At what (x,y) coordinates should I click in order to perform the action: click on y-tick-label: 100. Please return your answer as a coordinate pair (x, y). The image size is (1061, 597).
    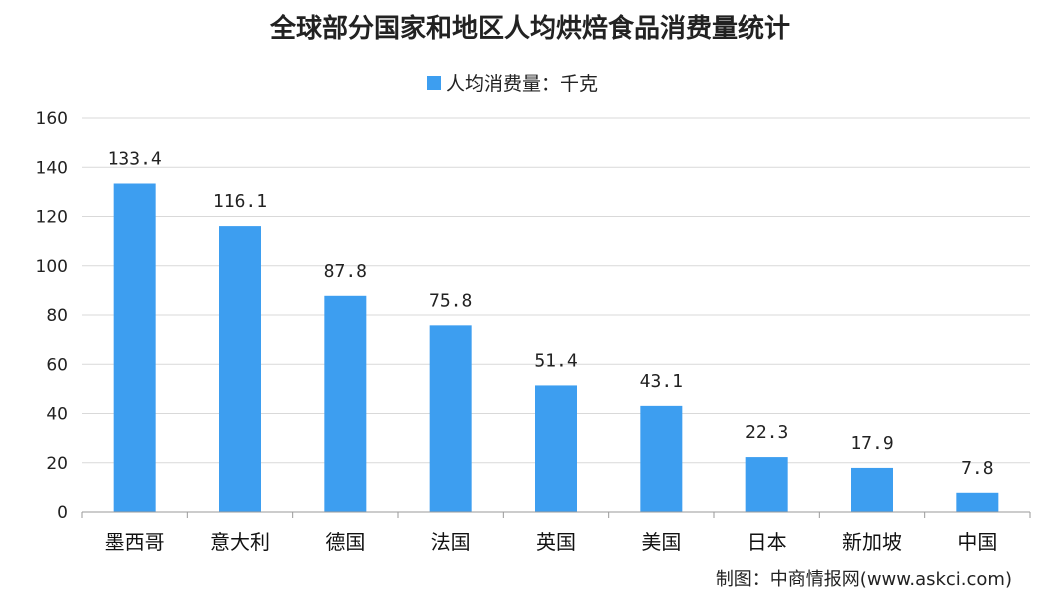
    Looking at the image, I should click on (52, 267).